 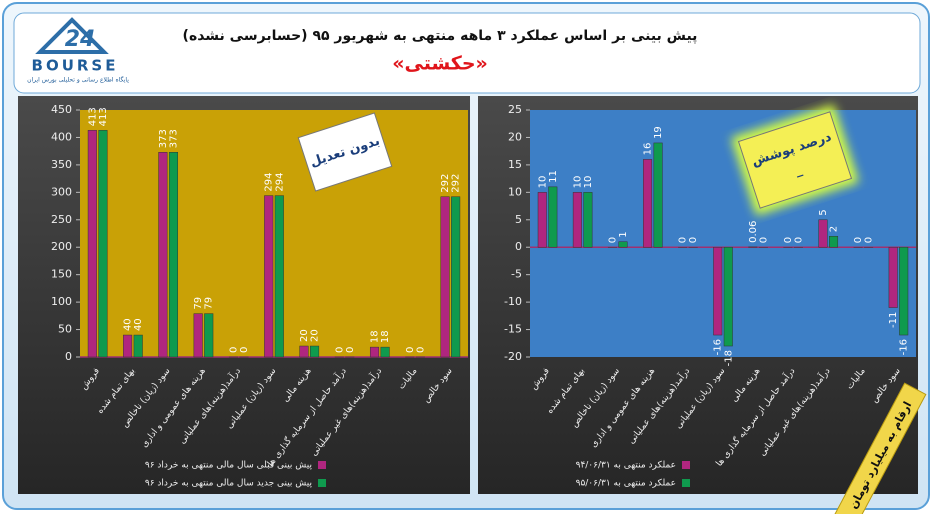 What do you see at coordinates (75, 66) in the screenshot?
I see `logo-text: BOURSE` at bounding box center [75, 66].